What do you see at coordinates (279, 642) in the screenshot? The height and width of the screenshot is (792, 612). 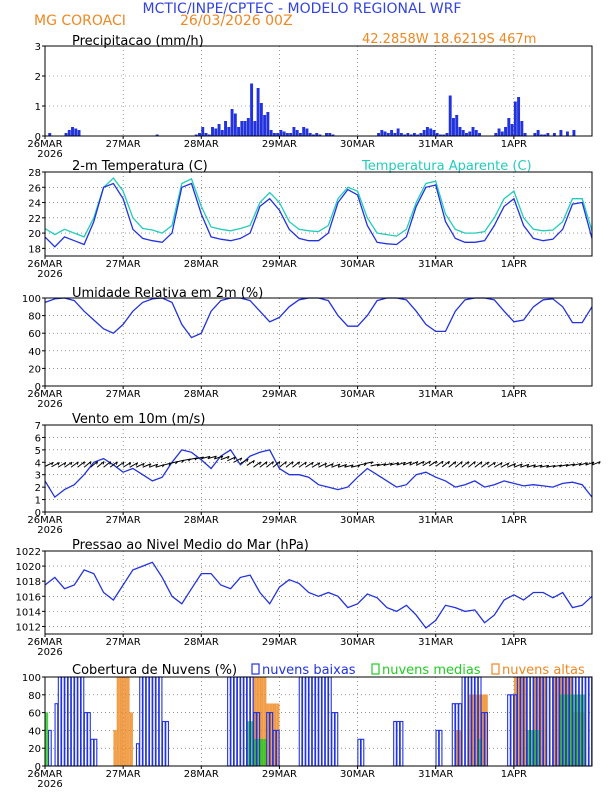 I see `pressure-xtick-label: 29MAR` at bounding box center [279, 642].